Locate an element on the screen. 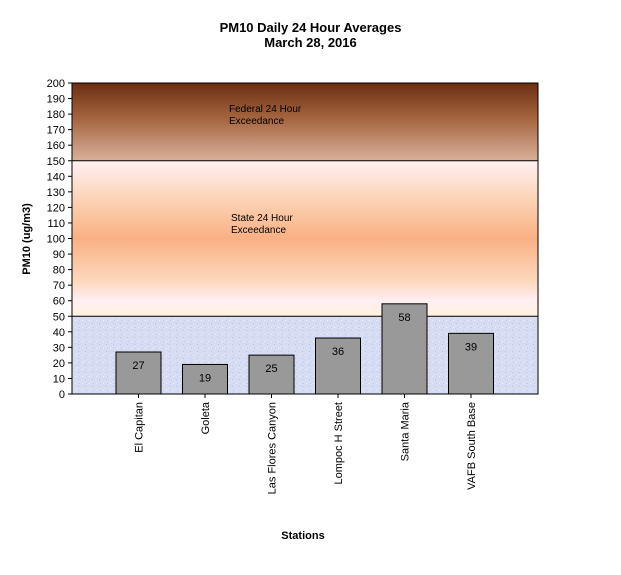  y-tick-label: 40 is located at coordinates (59, 333).